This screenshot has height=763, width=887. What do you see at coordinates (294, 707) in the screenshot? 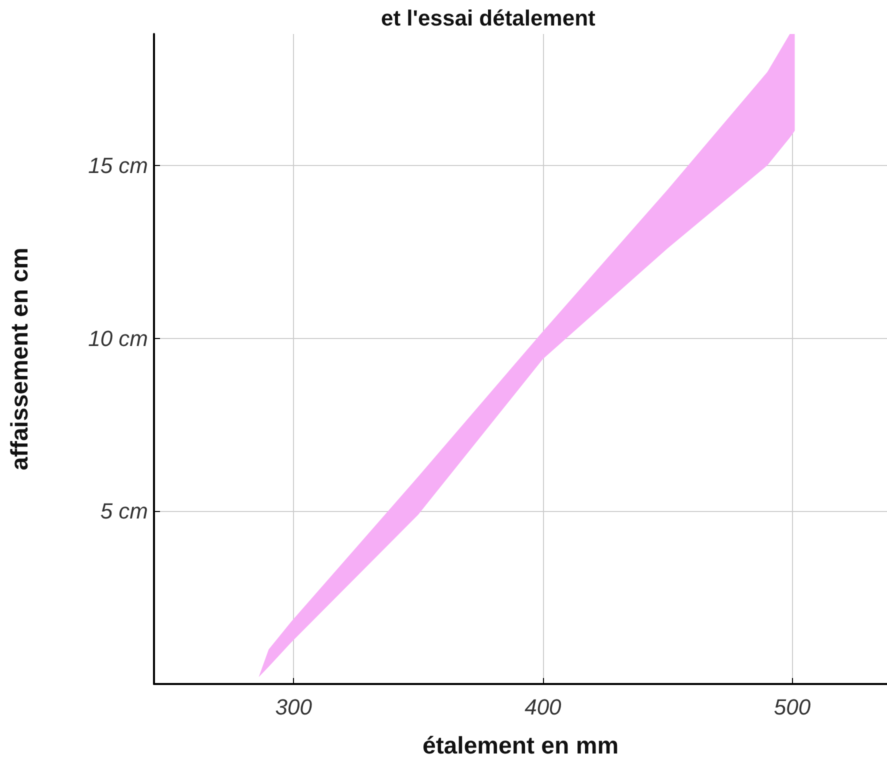
I see `x-tick-label: 300` at bounding box center [294, 707].